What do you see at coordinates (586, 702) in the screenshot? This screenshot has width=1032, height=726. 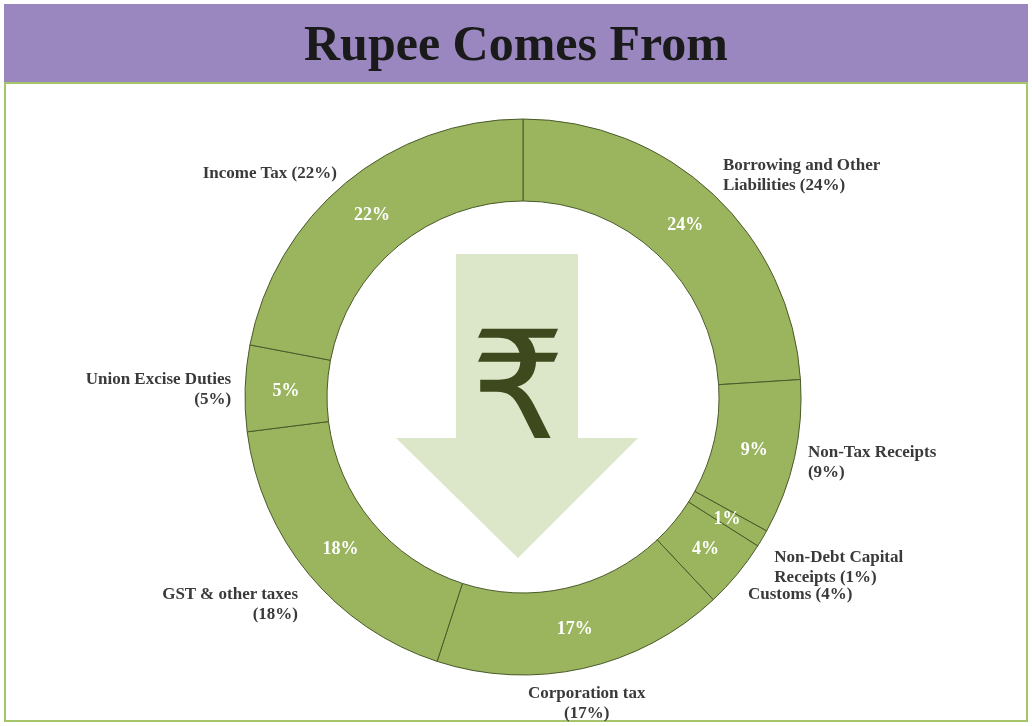 I see `slice-label: Corporation tax (17%)` at bounding box center [586, 702].